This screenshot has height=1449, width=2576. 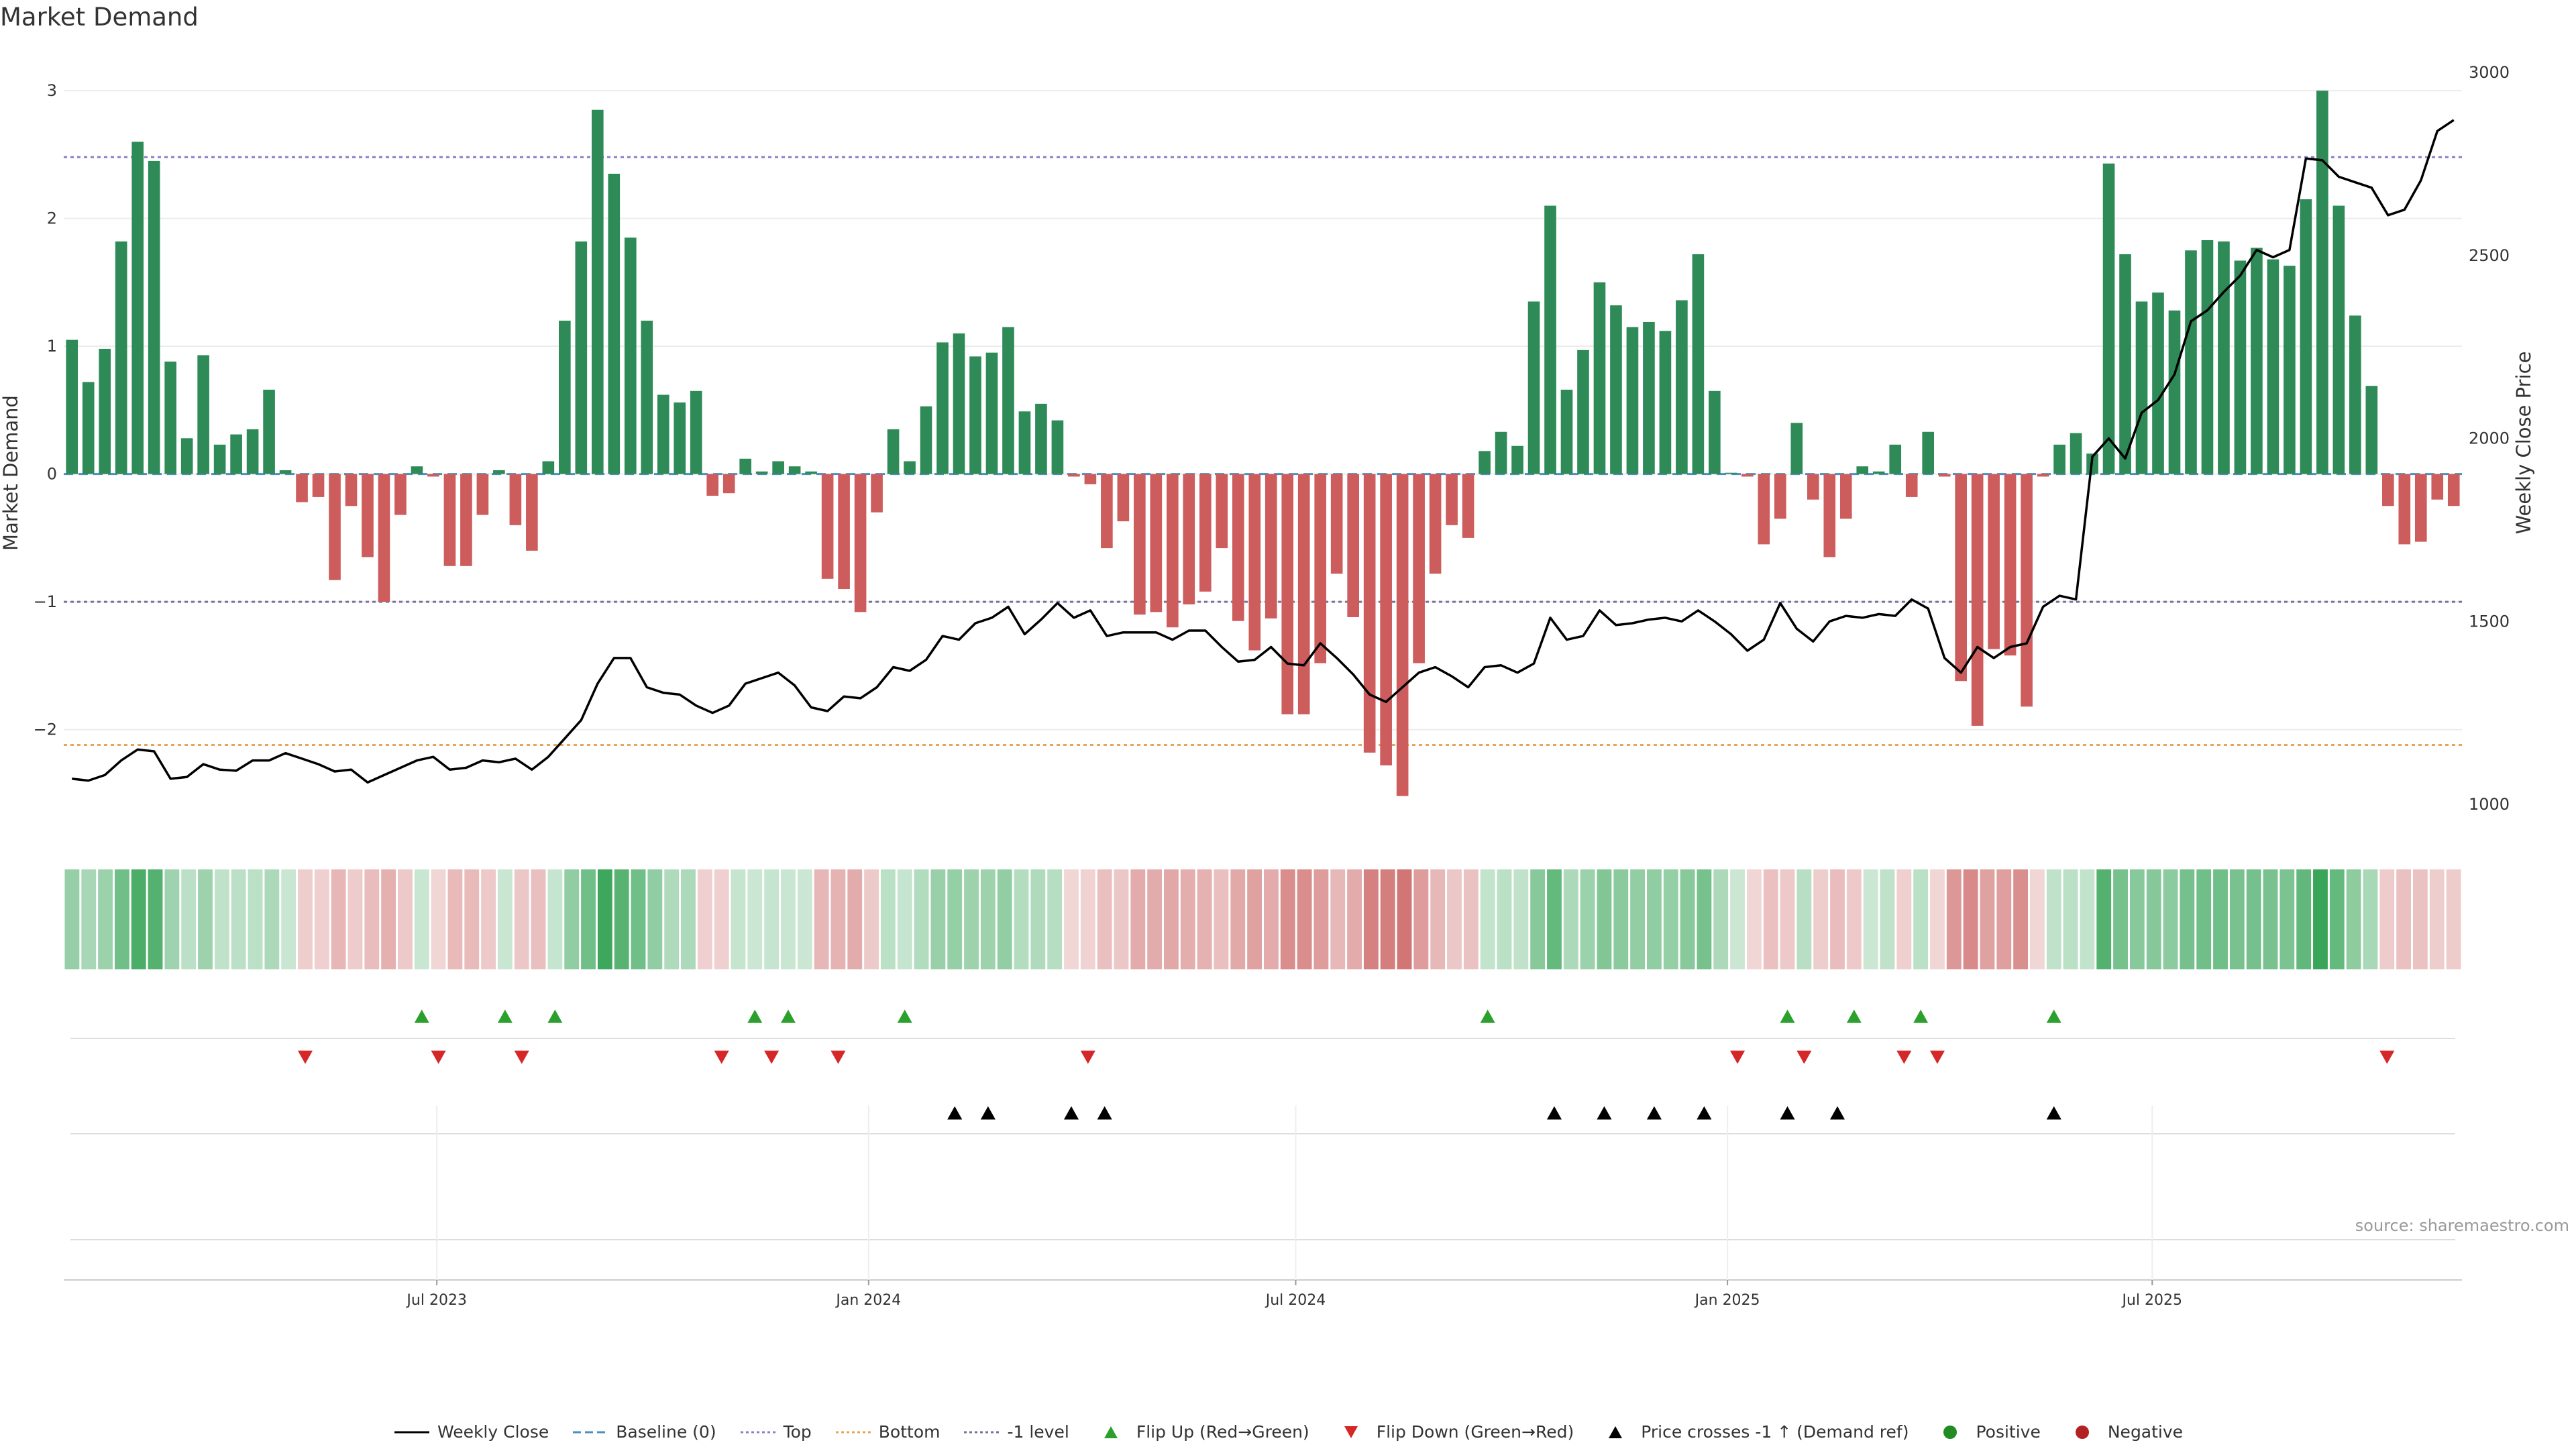 I want to click on legend-item: Positive, so click(x=1986, y=1432).